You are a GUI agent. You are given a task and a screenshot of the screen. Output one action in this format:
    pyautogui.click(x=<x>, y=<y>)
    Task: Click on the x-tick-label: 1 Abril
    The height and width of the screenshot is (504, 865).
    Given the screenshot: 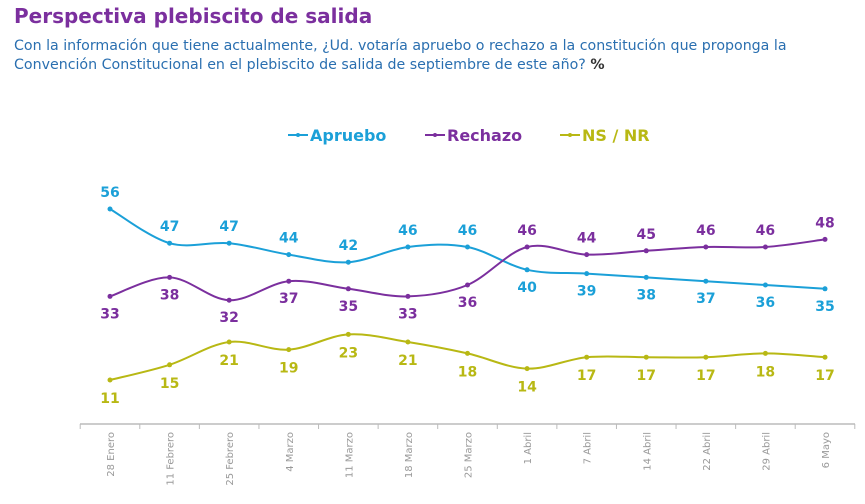 What is the action you would take?
    pyautogui.click(x=528, y=448)
    